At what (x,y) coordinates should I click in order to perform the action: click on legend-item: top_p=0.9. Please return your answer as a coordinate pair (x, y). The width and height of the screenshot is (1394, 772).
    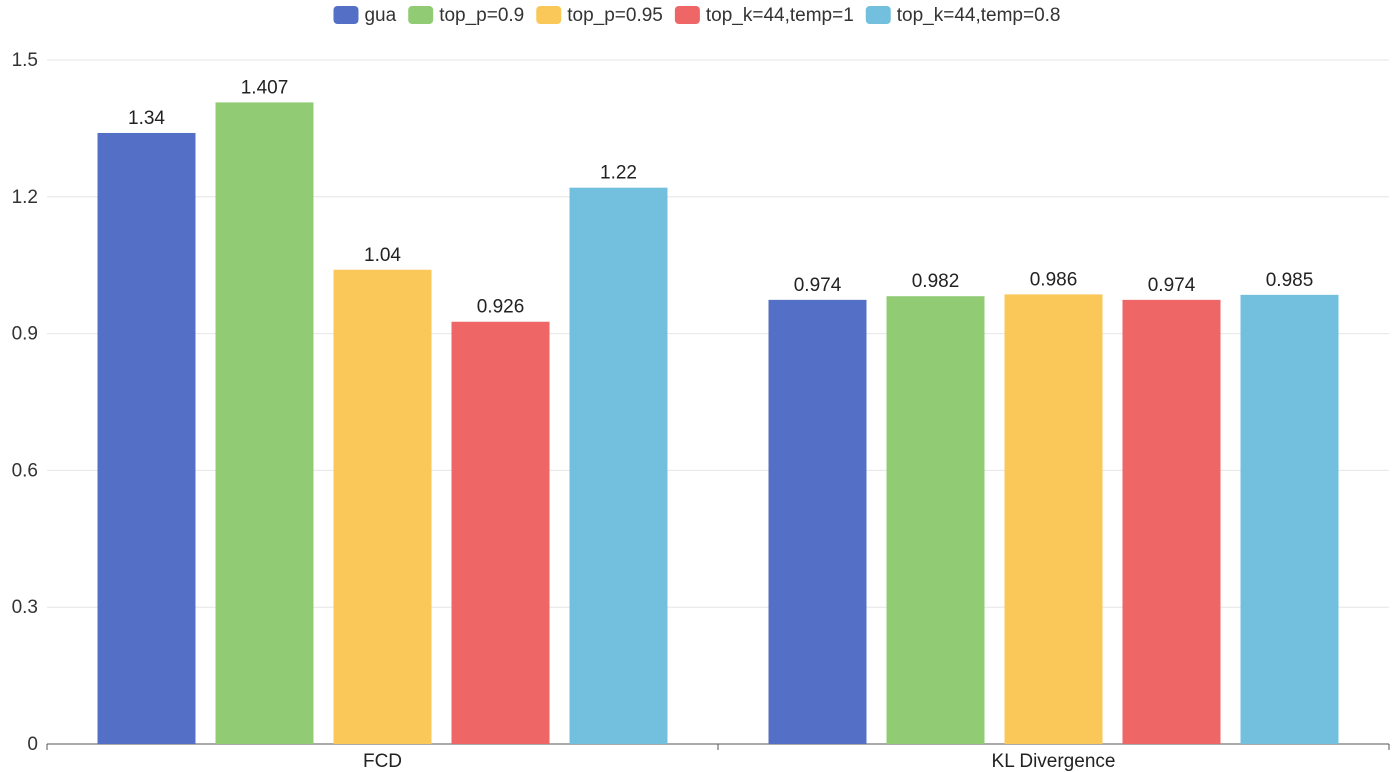
    Looking at the image, I should click on (466, 15).